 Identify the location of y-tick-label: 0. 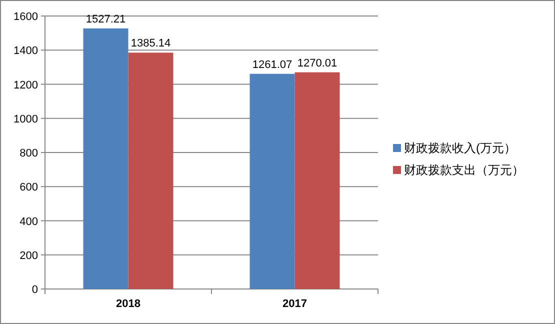
(35, 290).